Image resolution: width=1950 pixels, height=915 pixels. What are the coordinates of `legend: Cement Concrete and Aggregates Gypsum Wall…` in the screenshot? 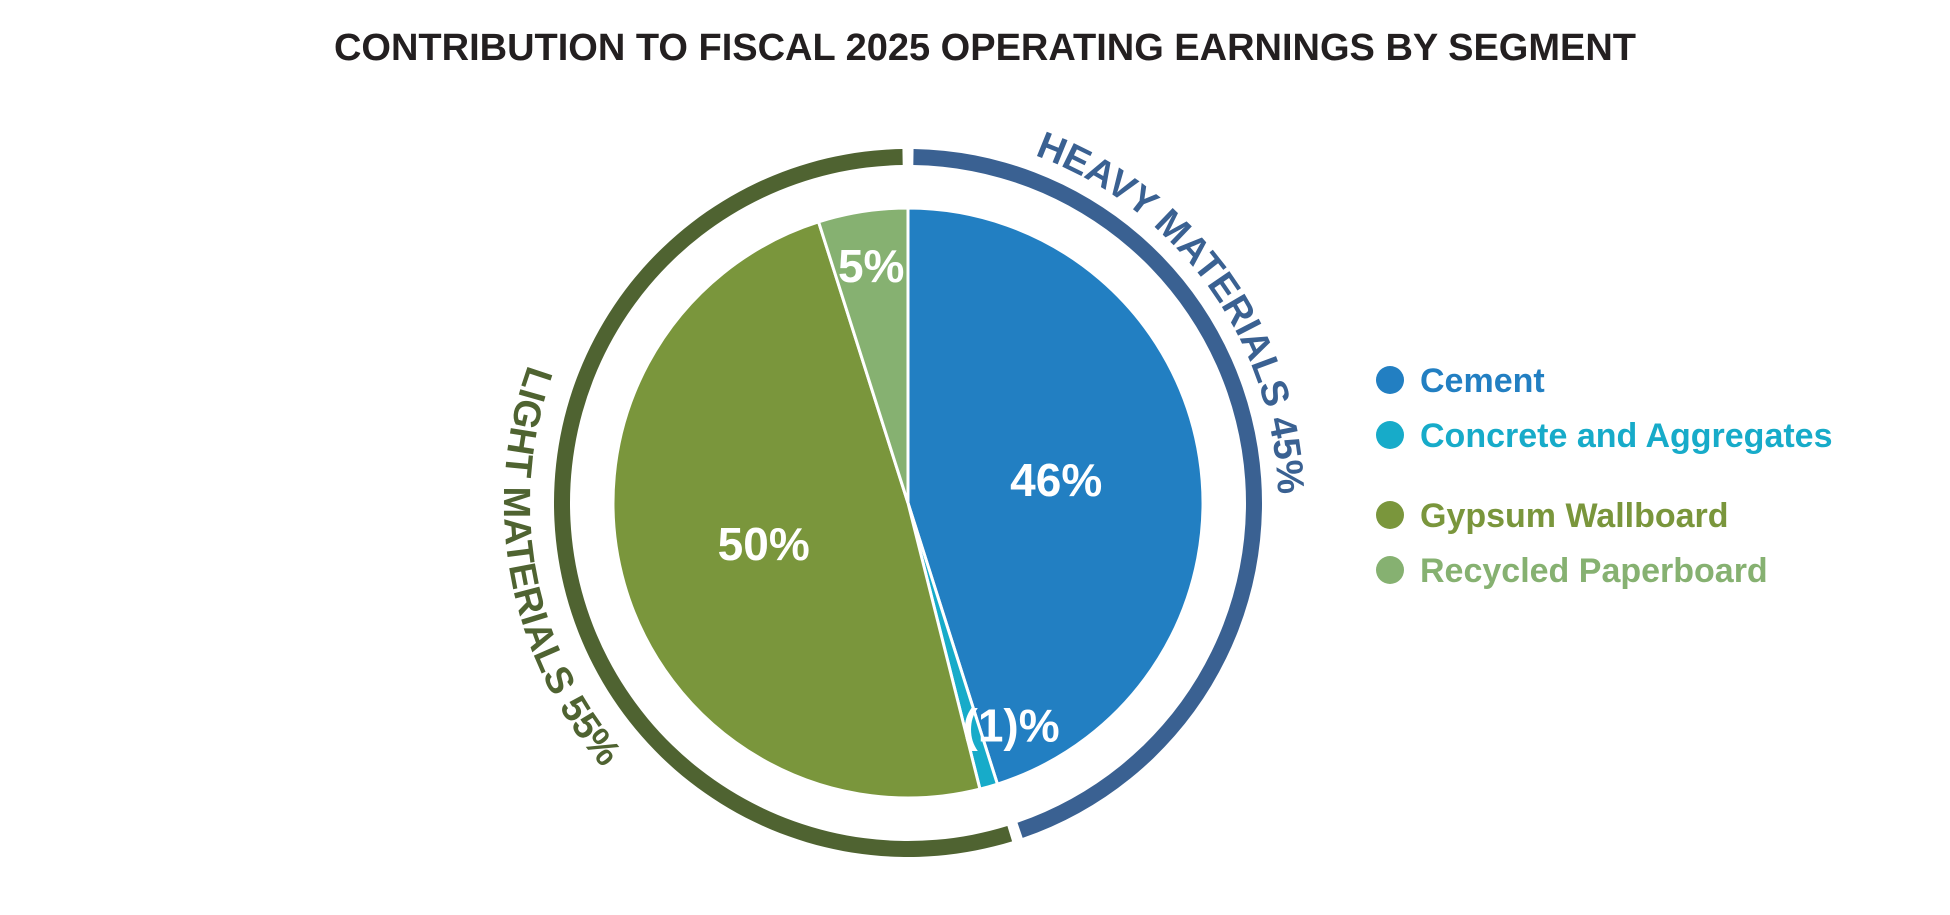 It's located at (1604, 476).